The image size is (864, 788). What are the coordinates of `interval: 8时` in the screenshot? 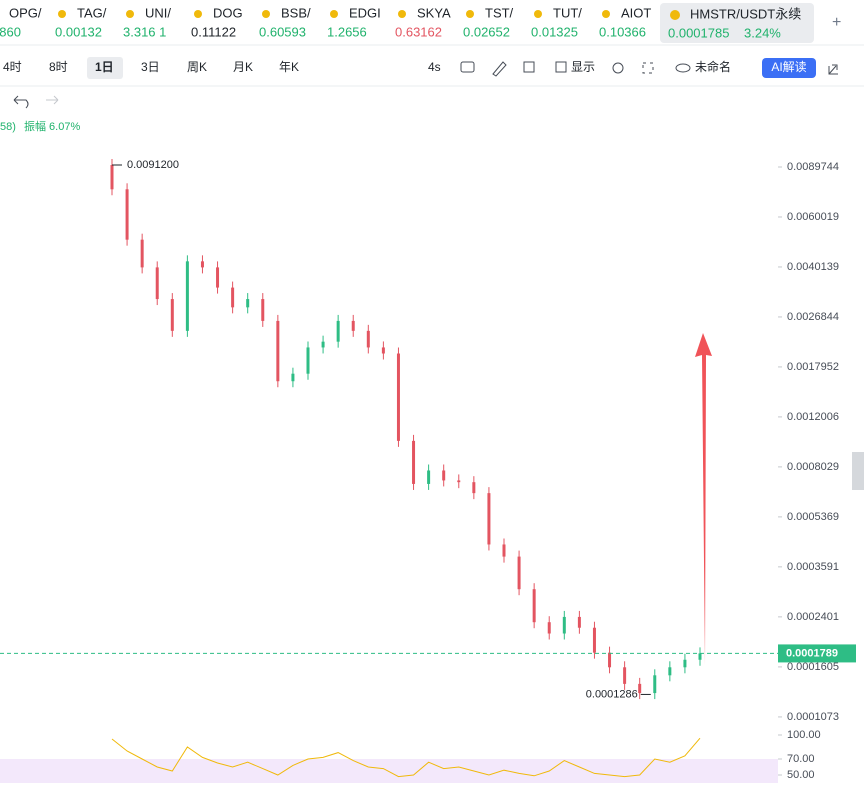 It's located at (58, 67).